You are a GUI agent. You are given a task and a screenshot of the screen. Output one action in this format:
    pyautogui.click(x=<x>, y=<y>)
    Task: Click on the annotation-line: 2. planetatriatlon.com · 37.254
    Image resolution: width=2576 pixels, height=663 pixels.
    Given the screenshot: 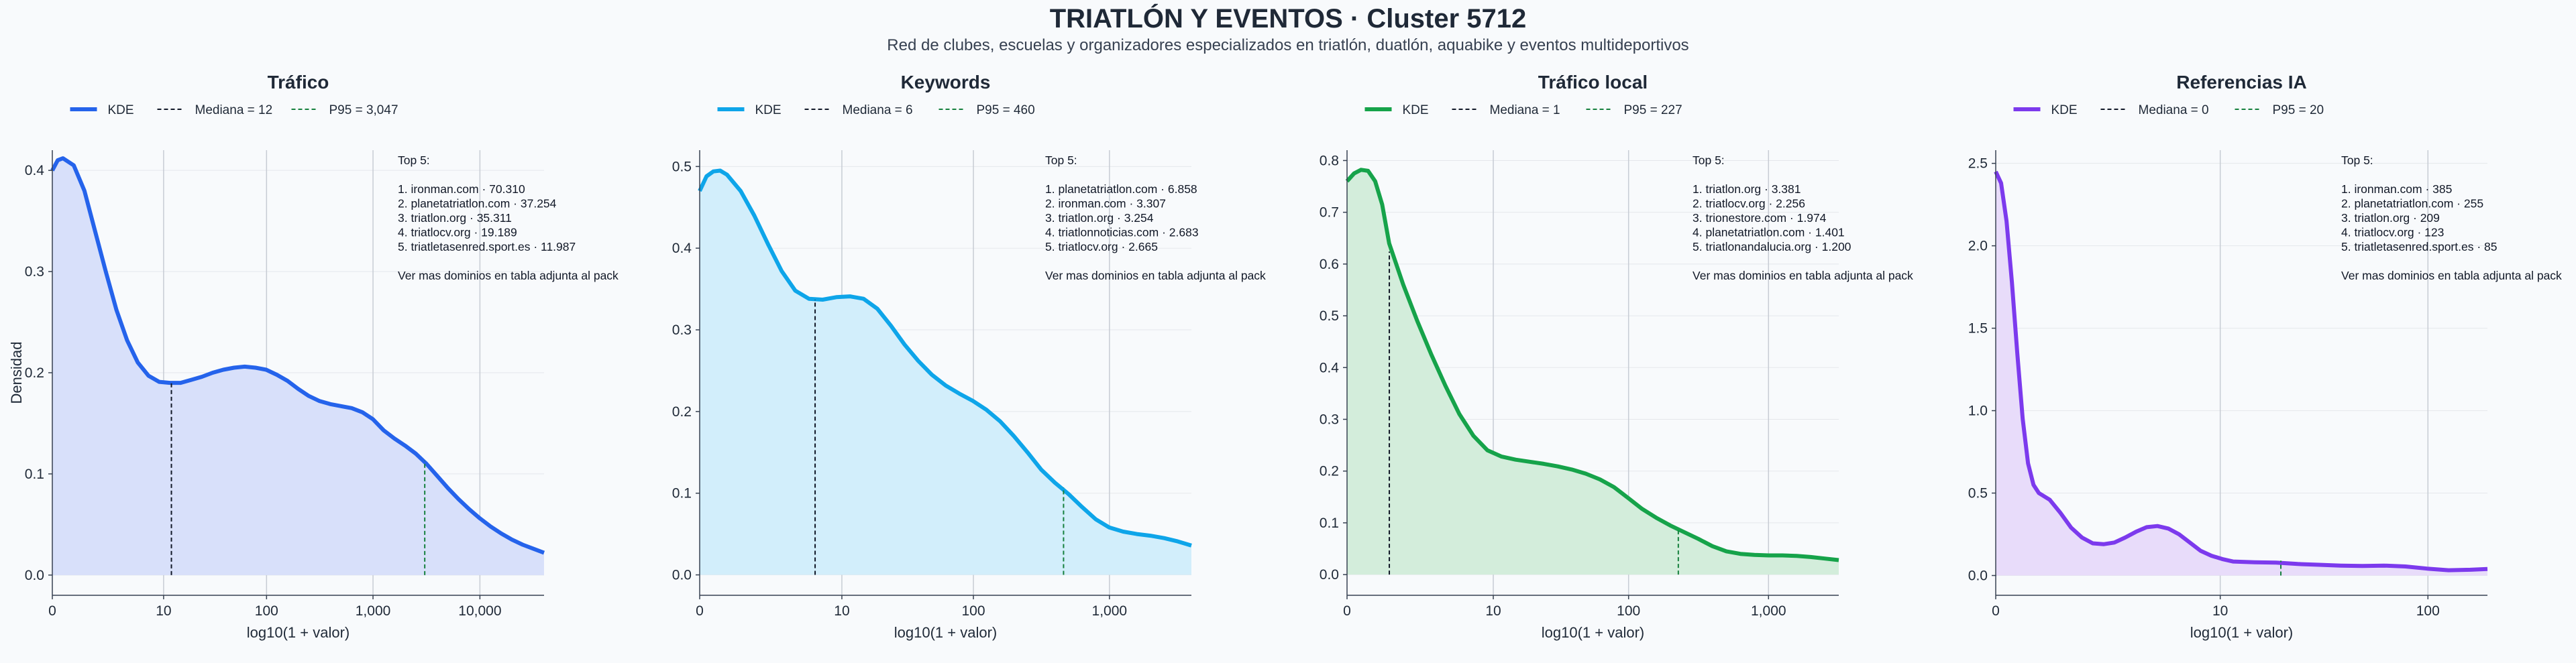 What is the action you would take?
    pyautogui.click(x=477, y=203)
    